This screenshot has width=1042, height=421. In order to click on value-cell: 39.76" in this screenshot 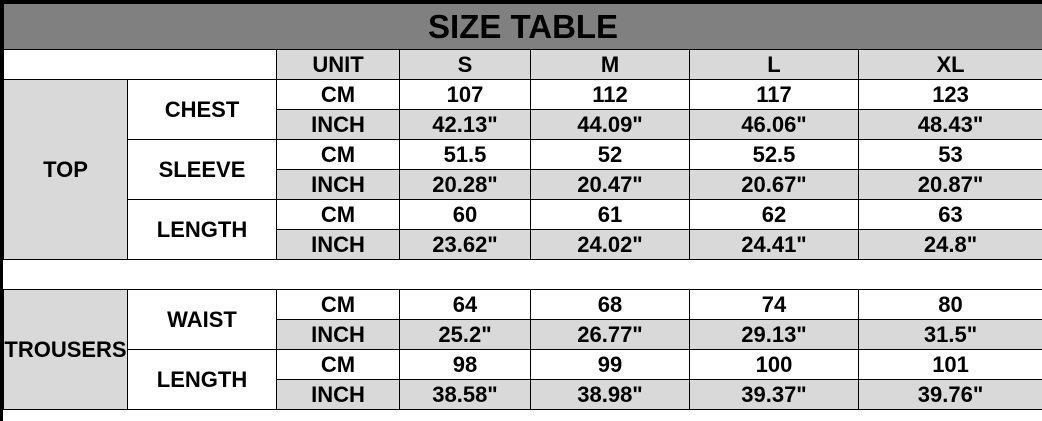, I will do `click(949, 394)`.